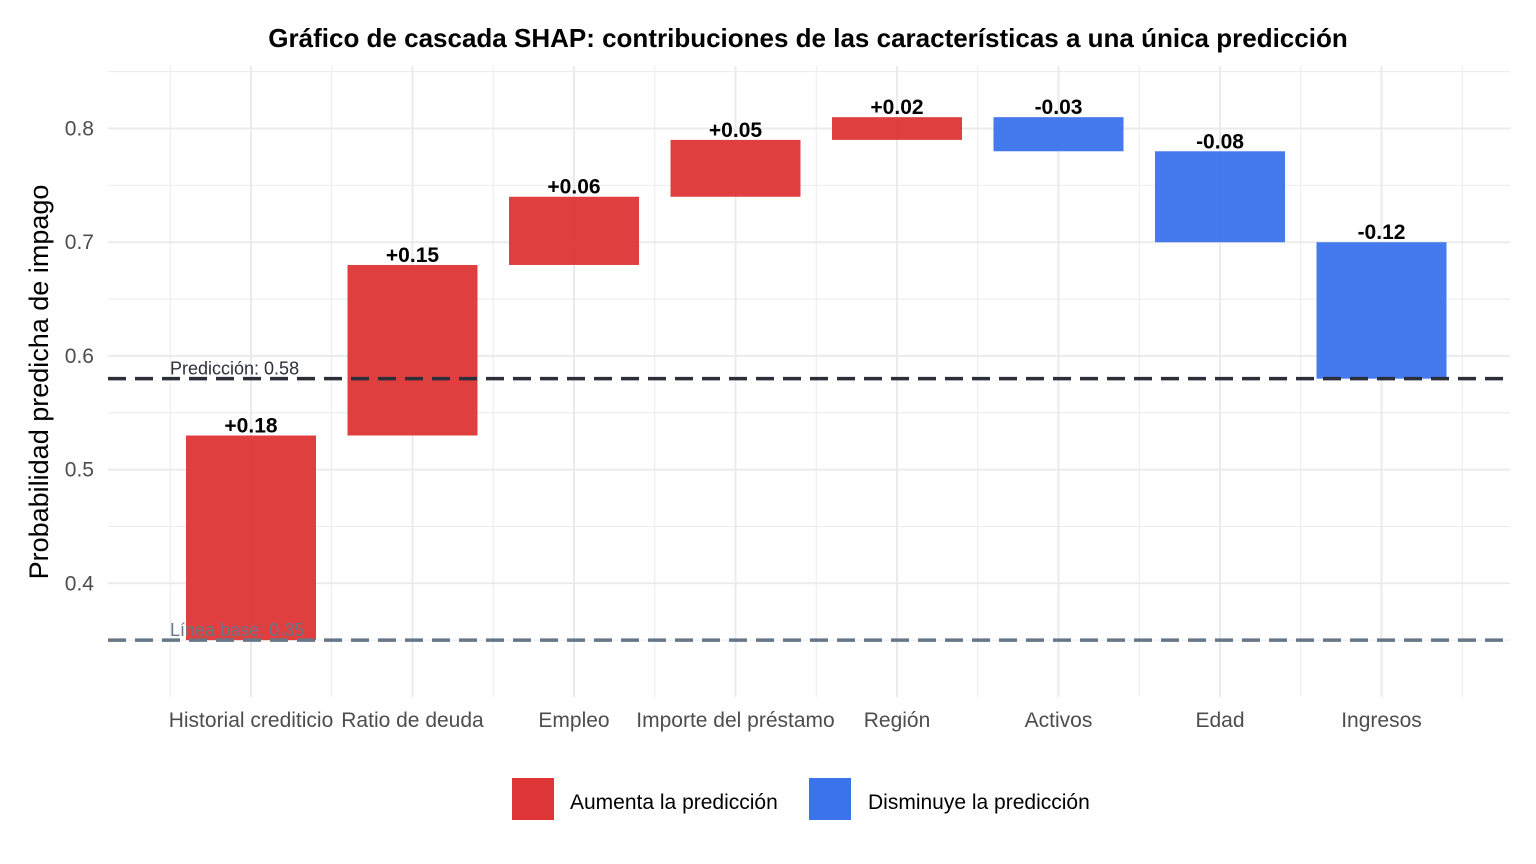 This screenshot has width=1536, height=864. I want to click on x-tick-label: Edad, so click(1219, 720).